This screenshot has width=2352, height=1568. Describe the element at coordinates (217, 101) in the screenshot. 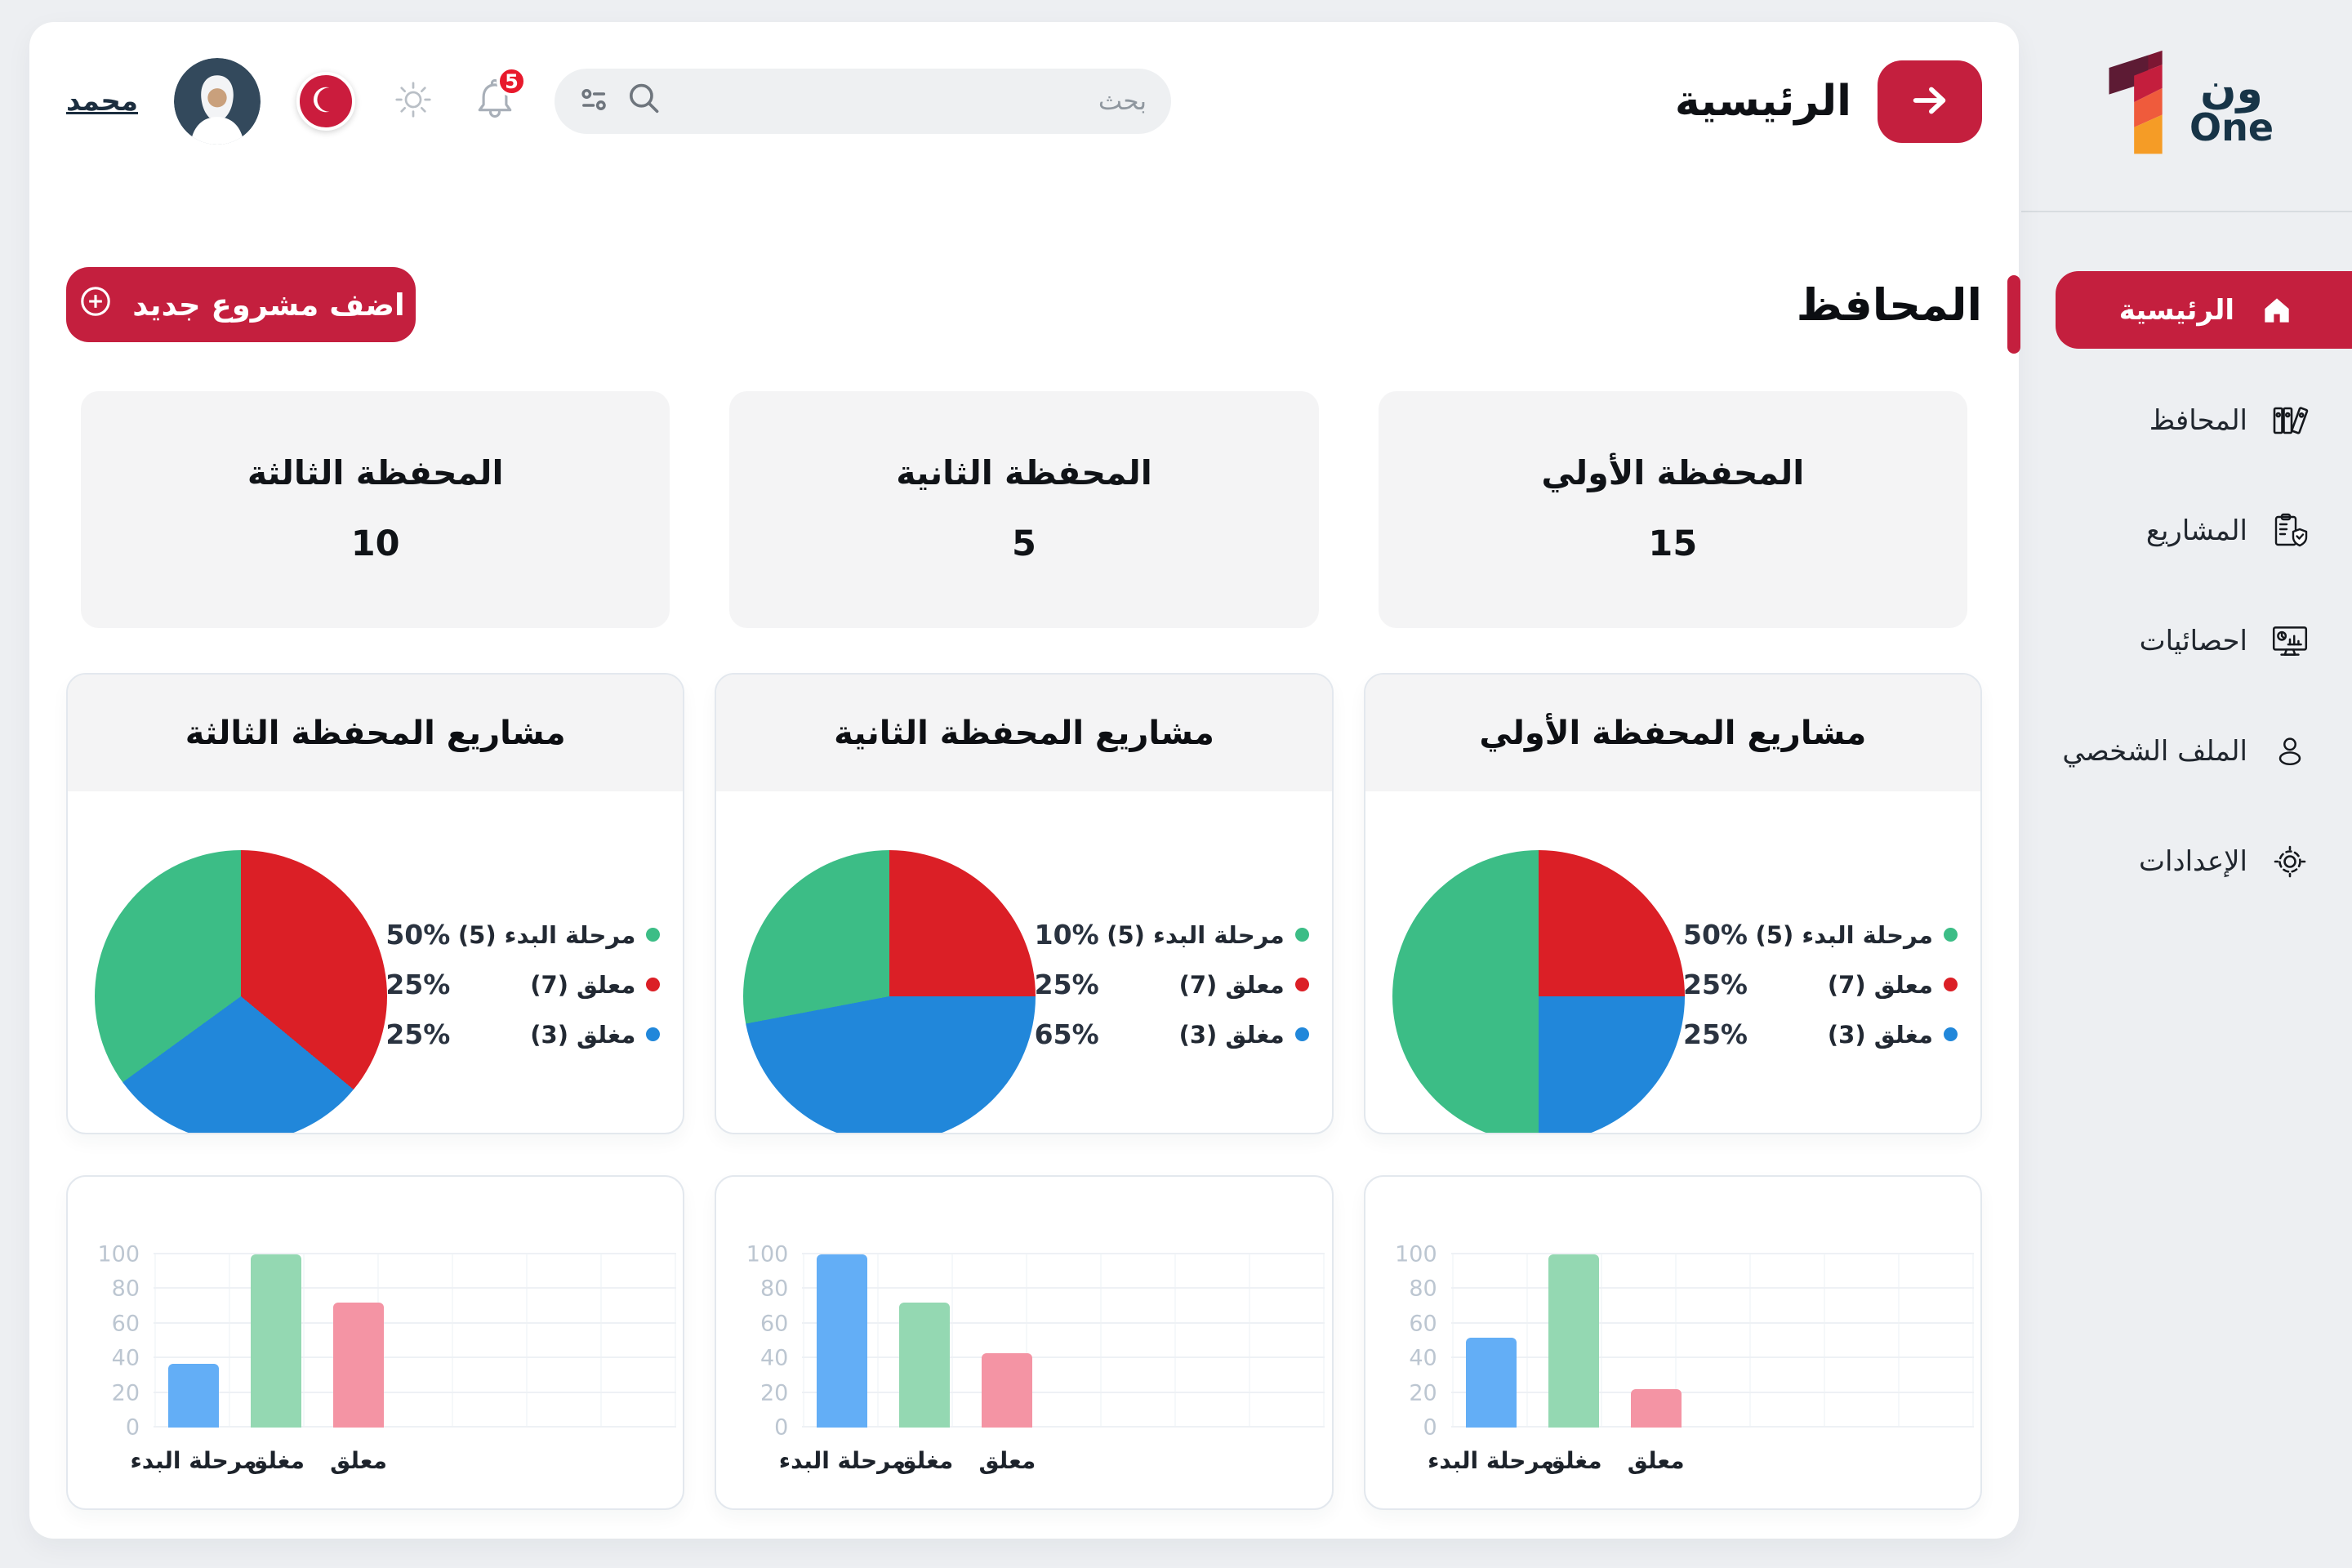

I see `user-avatar` at that location.